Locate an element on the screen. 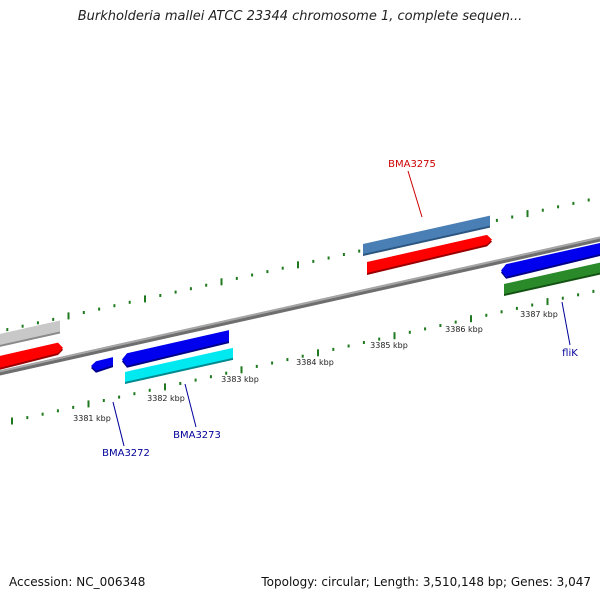  accession-text: Accession: NC_006348 is located at coordinates (77, 582).